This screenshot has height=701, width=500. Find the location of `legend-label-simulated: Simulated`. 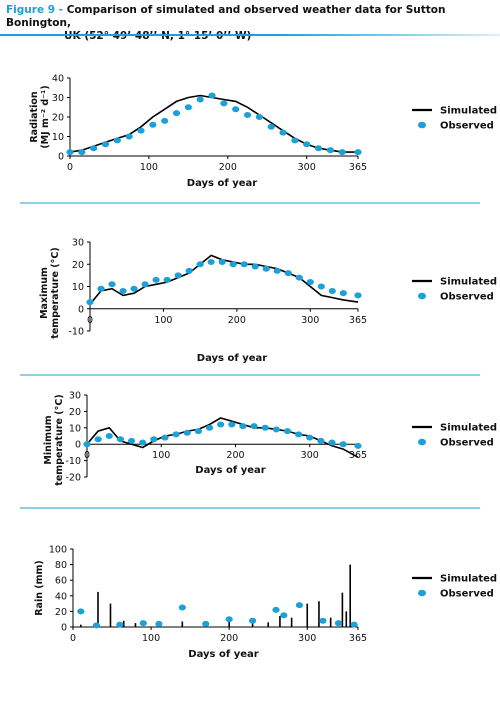

legend-label-simulated: Simulated is located at coordinates (468, 428).